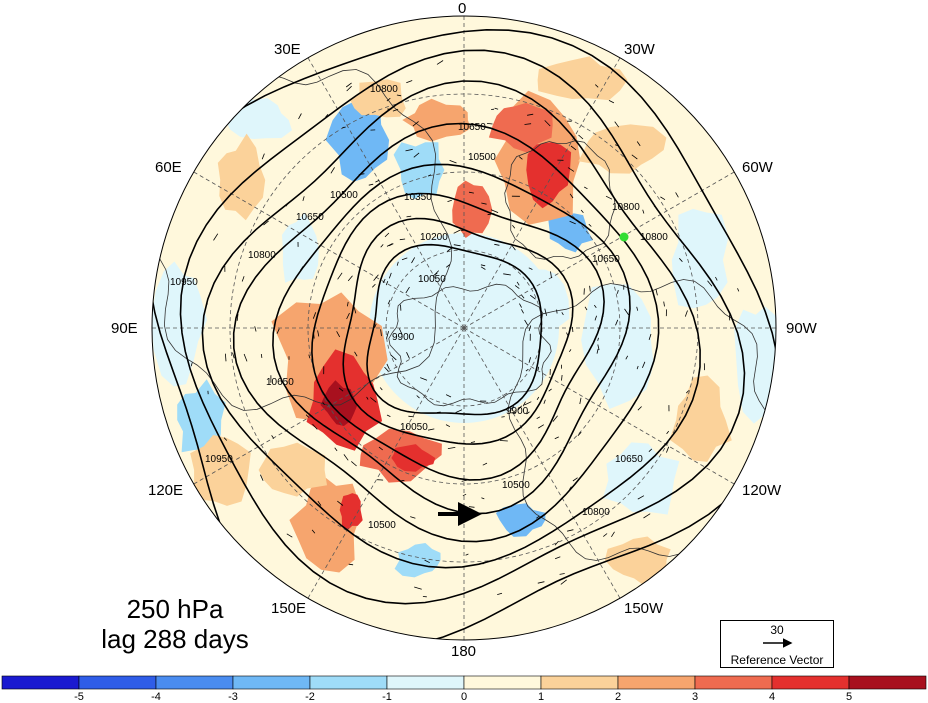  What do you see at coordinates (418, 197) in the screenshot?
I see `contour-label: 10350` at bounding box center [418, 197].